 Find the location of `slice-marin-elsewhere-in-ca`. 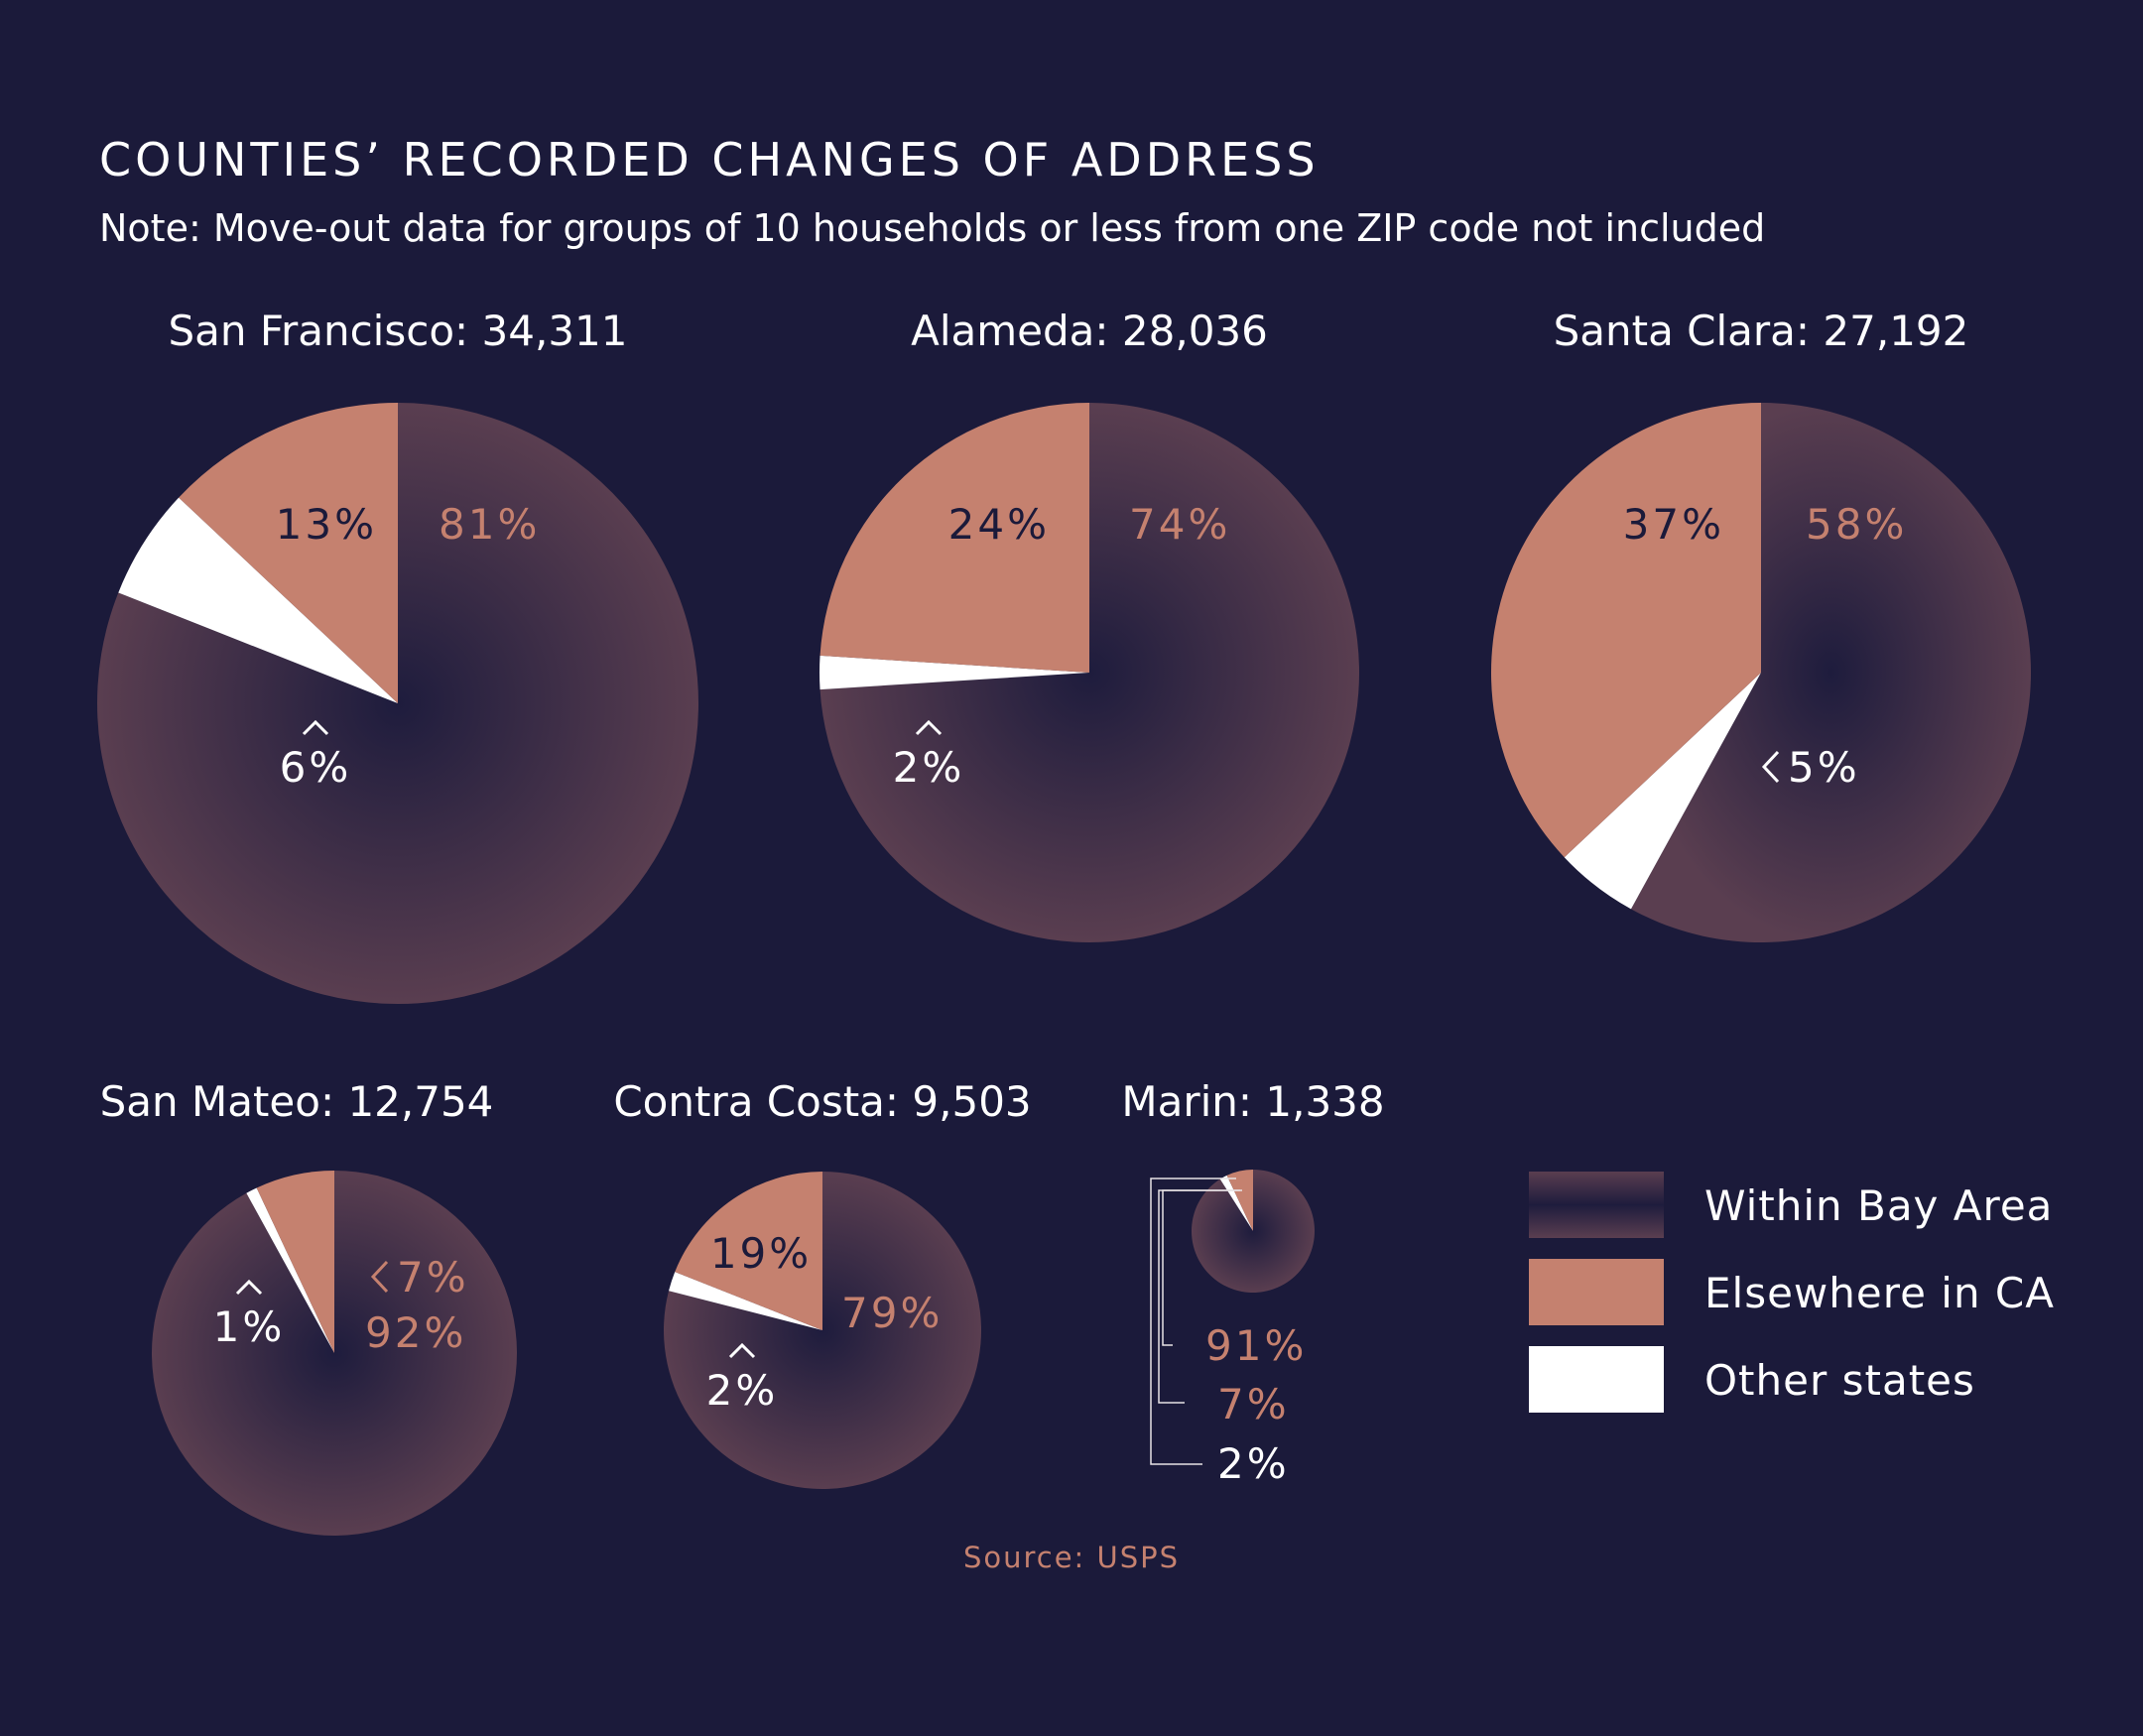

slice-marin-elsewhere-in-ca is located at coordinates (1239, 1200).